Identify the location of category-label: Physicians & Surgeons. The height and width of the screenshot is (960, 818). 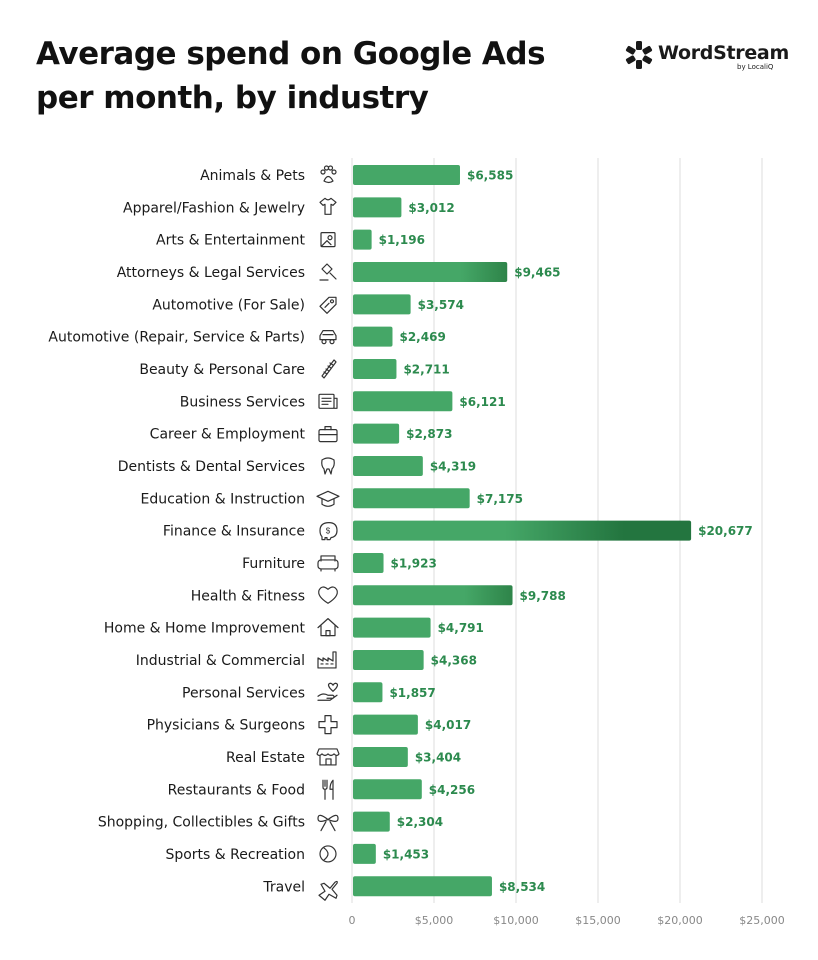
(226, 726).